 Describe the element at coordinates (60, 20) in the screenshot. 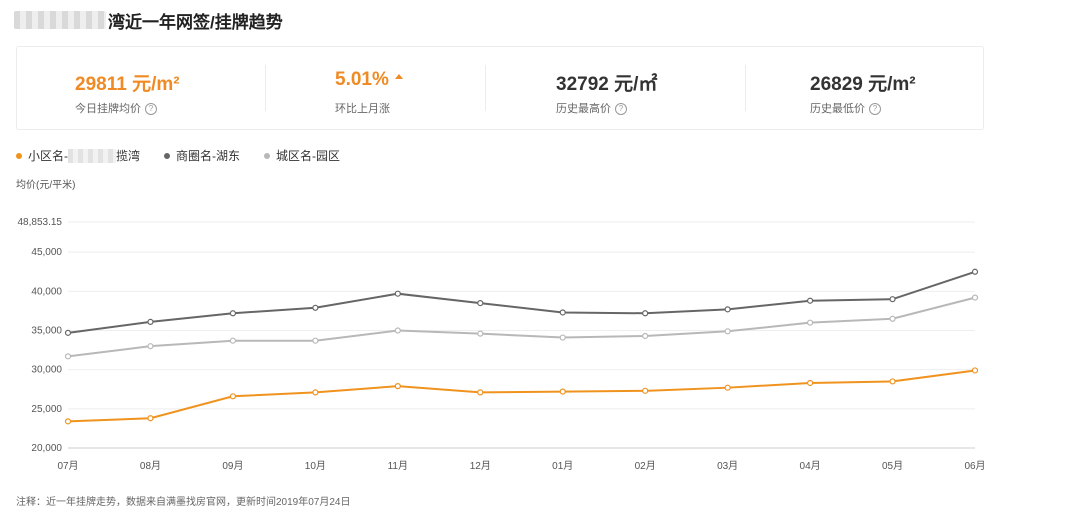

I see `blurred-community-name` at that location.